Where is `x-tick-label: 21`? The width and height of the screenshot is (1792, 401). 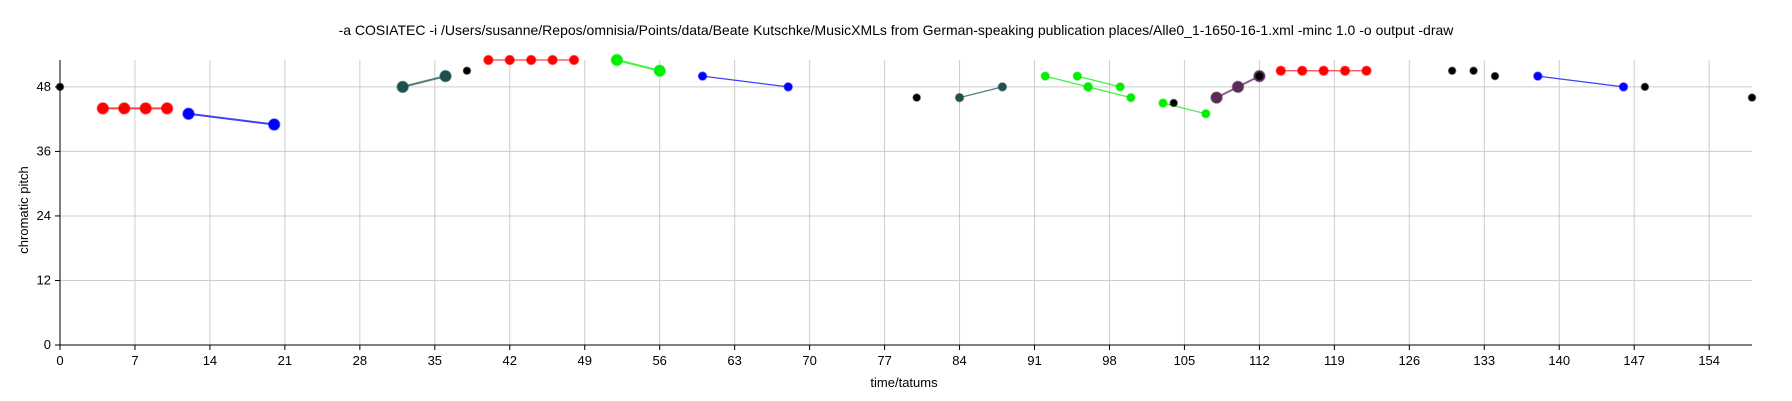 x-tick-label: 21 is located at coordinates (285, 360).